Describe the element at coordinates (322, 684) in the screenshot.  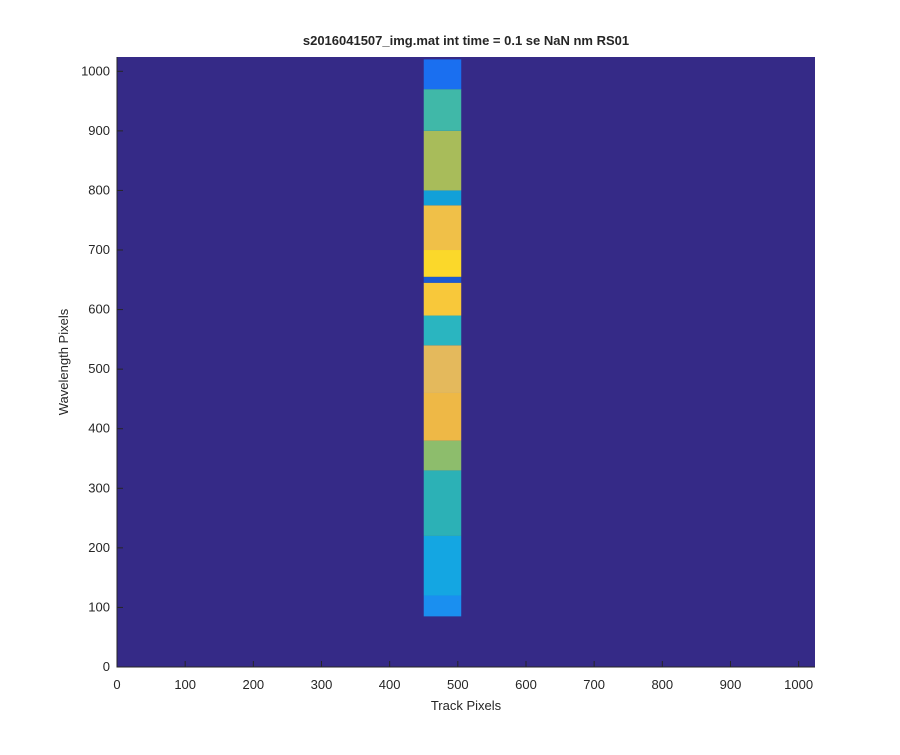
I see `x-tick-label: 300` at that location.